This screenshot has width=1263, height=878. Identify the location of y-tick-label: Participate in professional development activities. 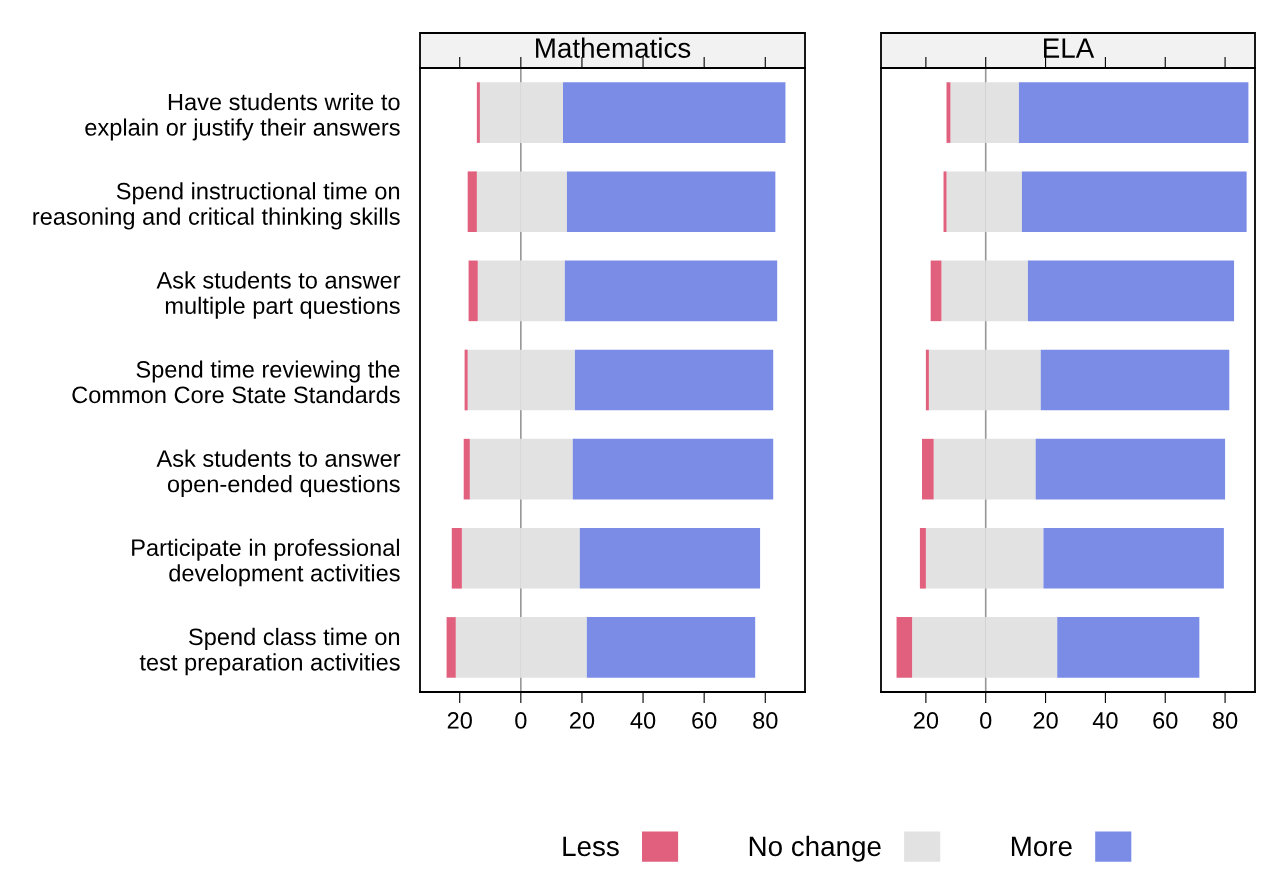
(266, 562).